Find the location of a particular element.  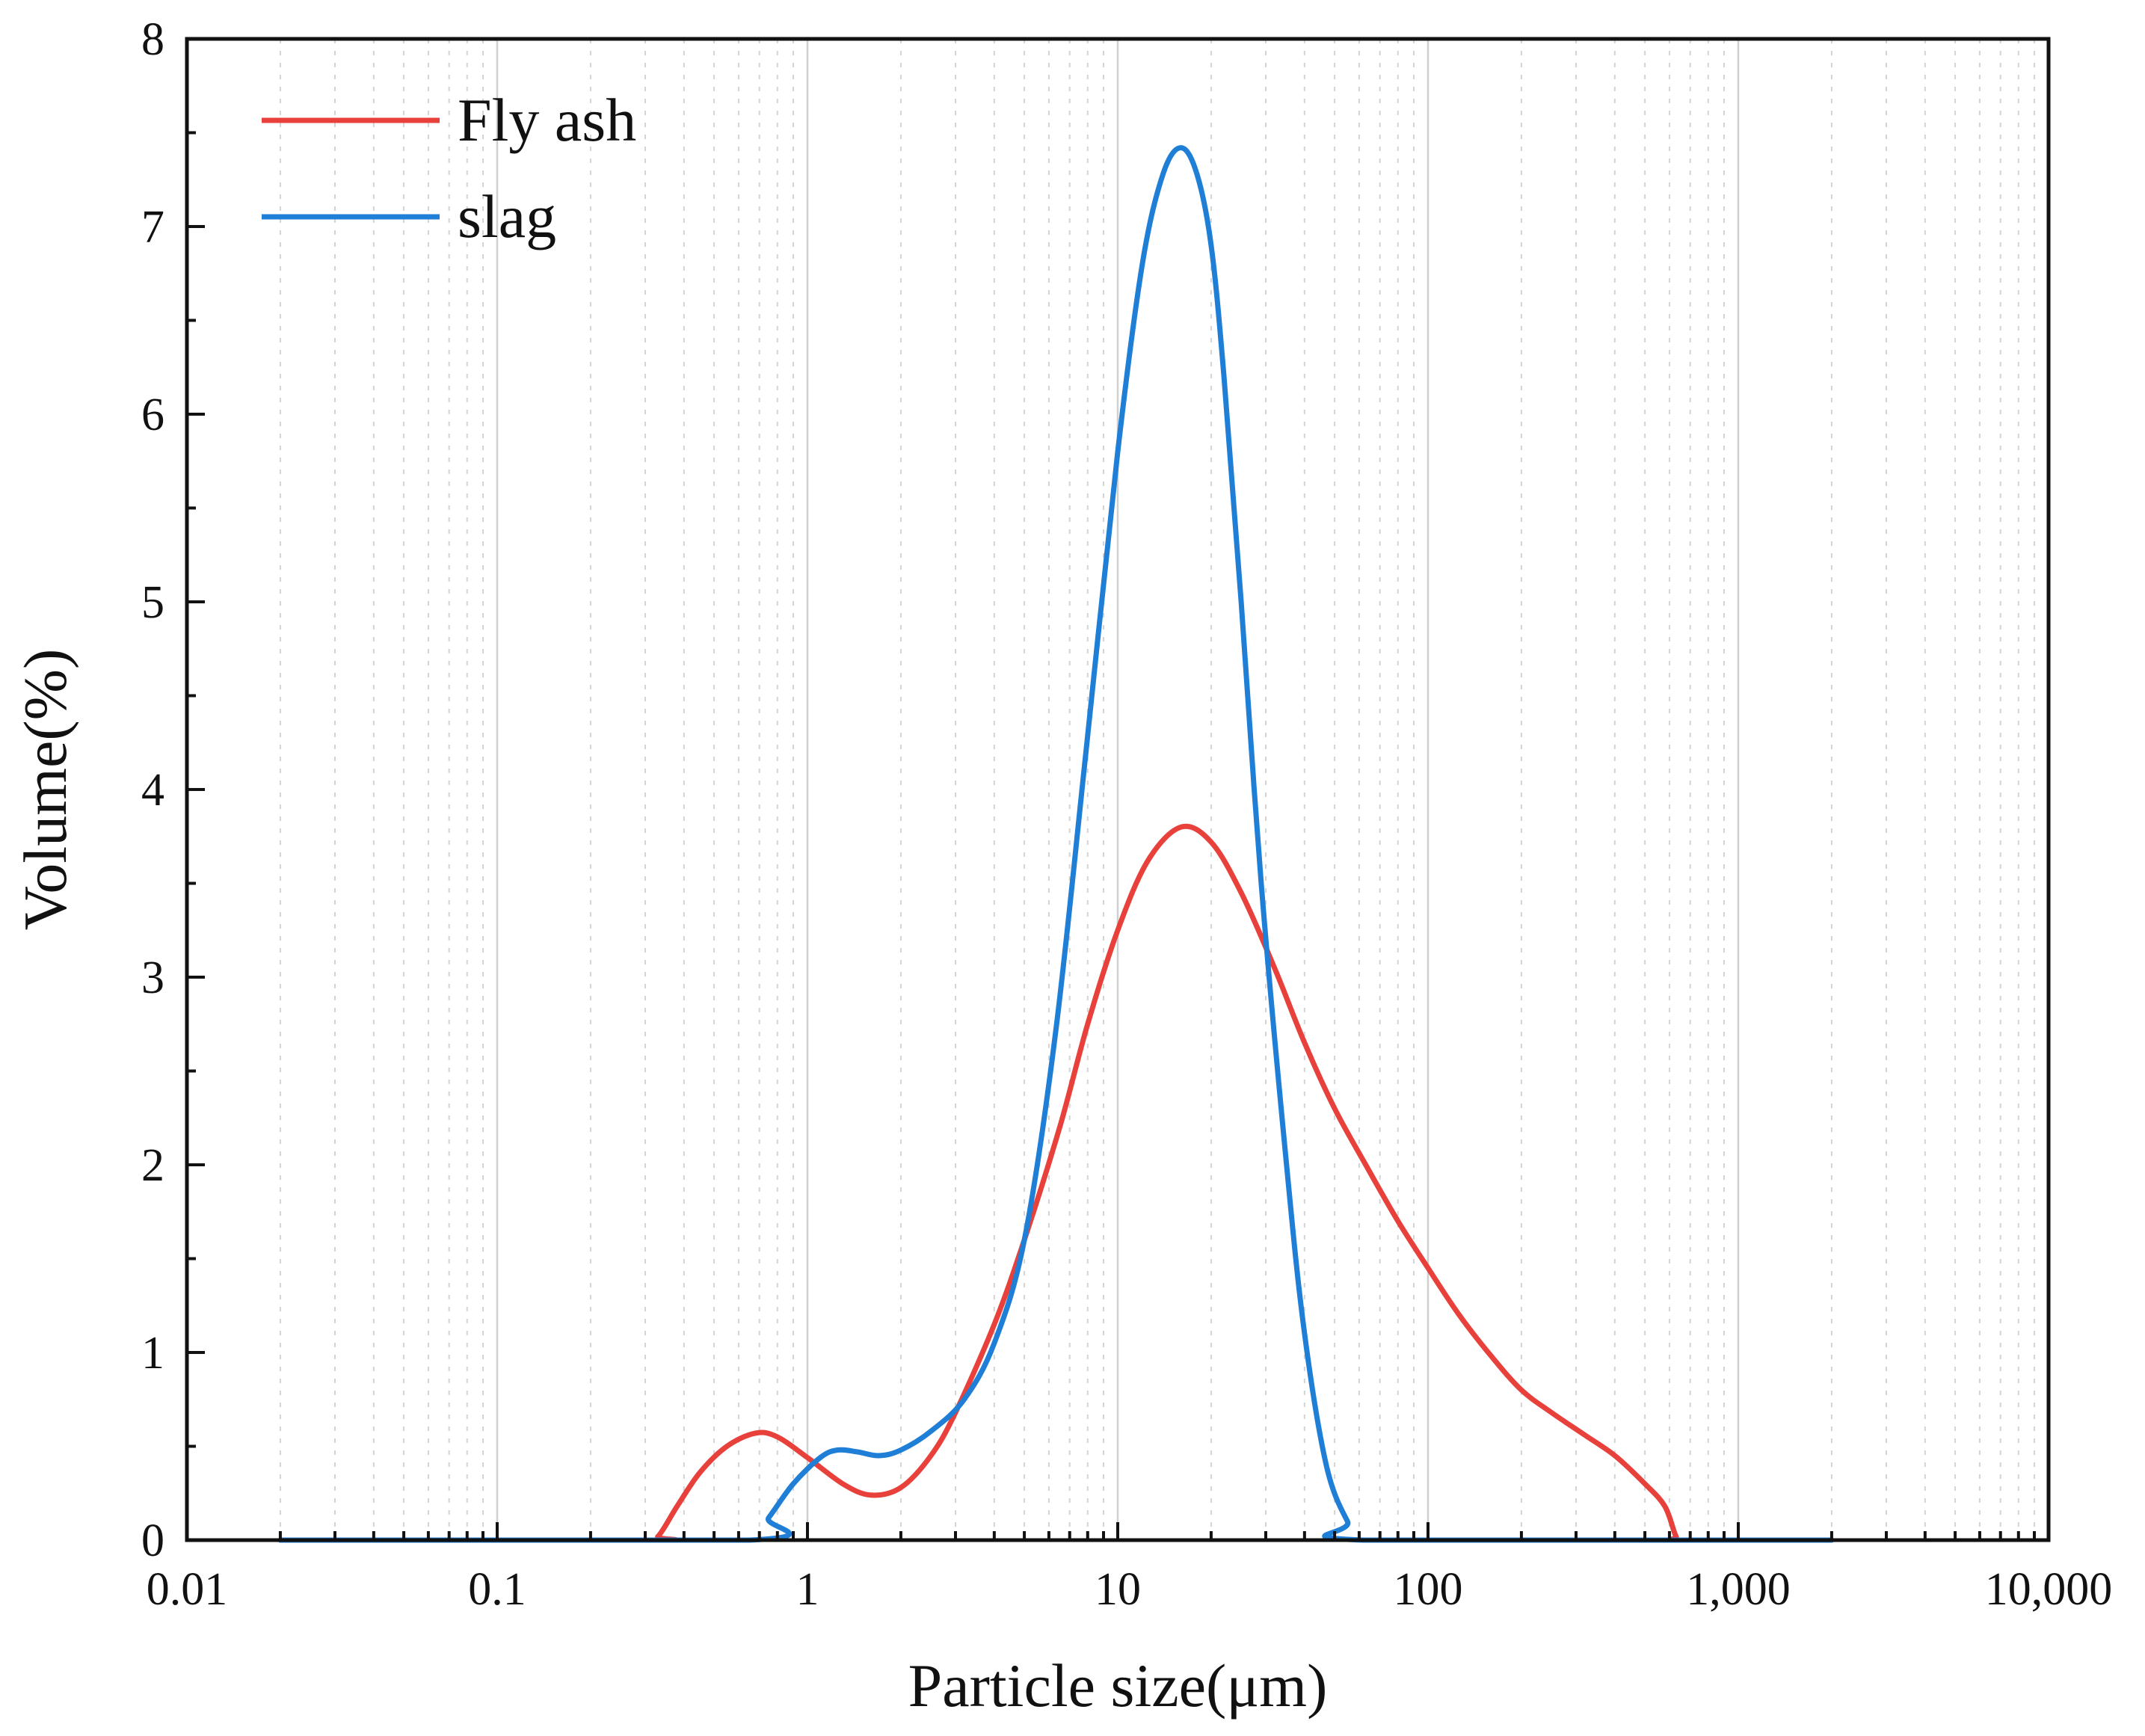

x-tick-labels: 0.01 0.1 1 10 100 1,000 10,000 is located at coordinates (1130, 1589).